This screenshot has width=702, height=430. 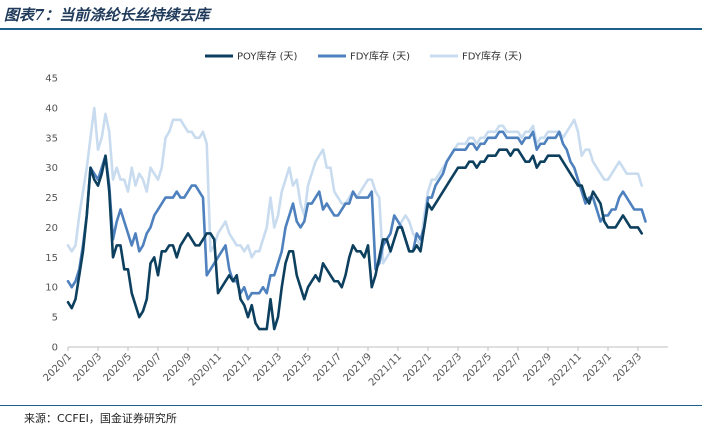 What do you see at coordinates (51, 258) in the screenshot?
I see `y-tick-label: 15` at bounding box center [51, 258].